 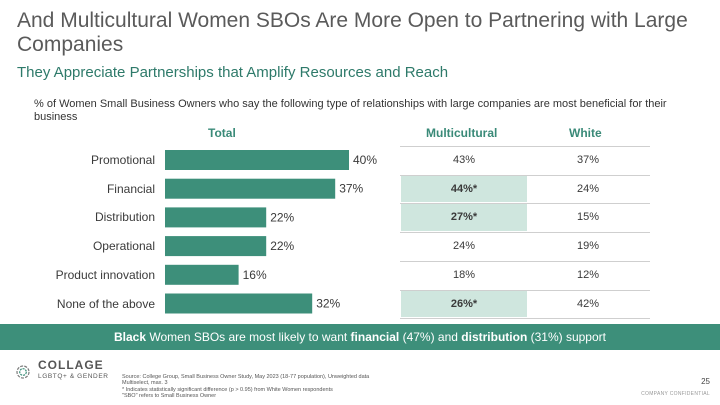 What do you see at coordinates (375, 337) in the screenshot?
I see `banner-bold-financial: financial` at bounding box center [375, 337].